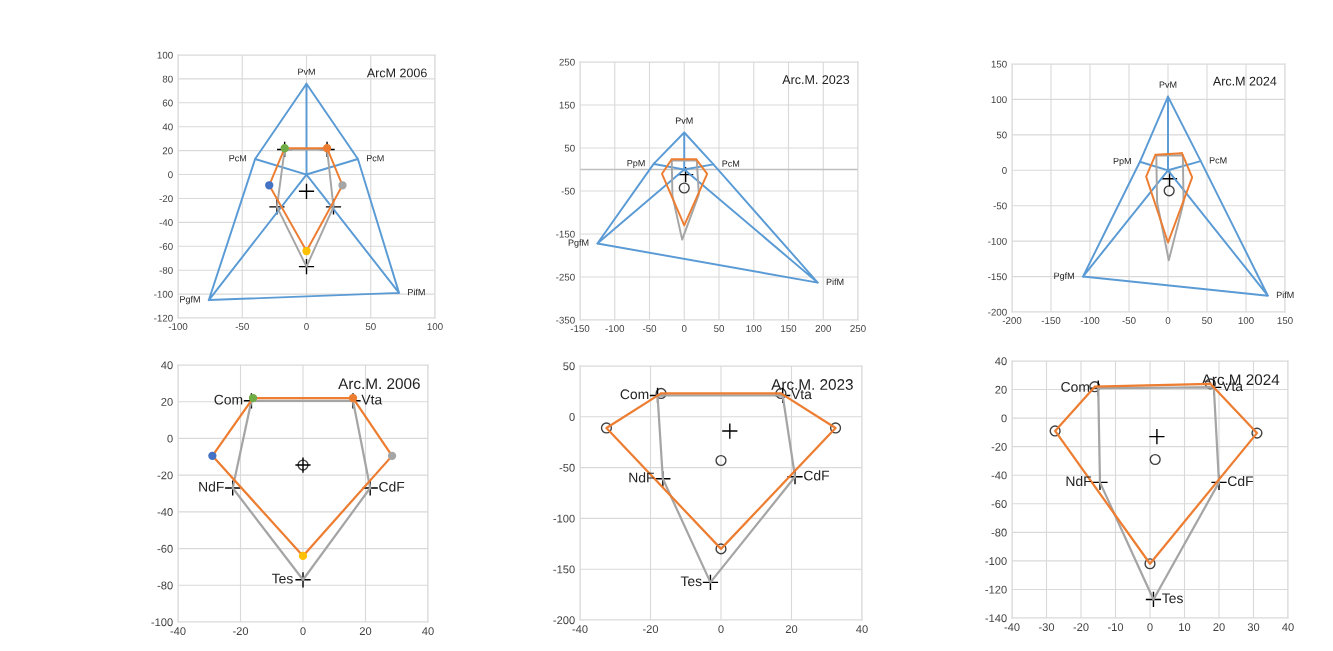 This screenshot has width=1333, height=651. I want to click on y-tick-label: 80, so click(167, 79).